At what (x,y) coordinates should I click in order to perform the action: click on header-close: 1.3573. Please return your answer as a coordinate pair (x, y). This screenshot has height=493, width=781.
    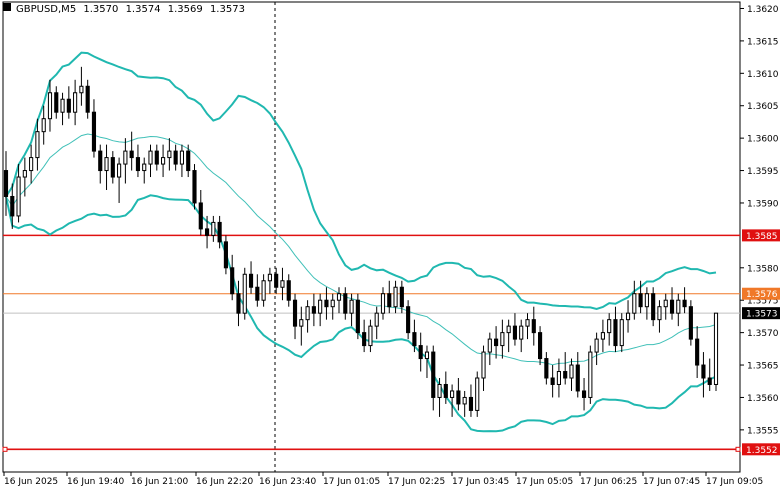
    Looking at the image, I should click on (227, 9).